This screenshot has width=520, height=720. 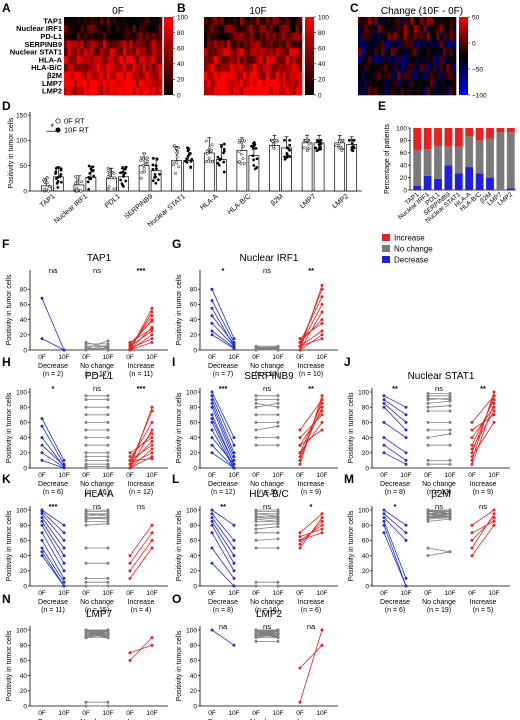 What do you see at coordinates (267, 374) in the screenshot?
I see `group-n: (n = 13)` at bounding box center [267, 374].